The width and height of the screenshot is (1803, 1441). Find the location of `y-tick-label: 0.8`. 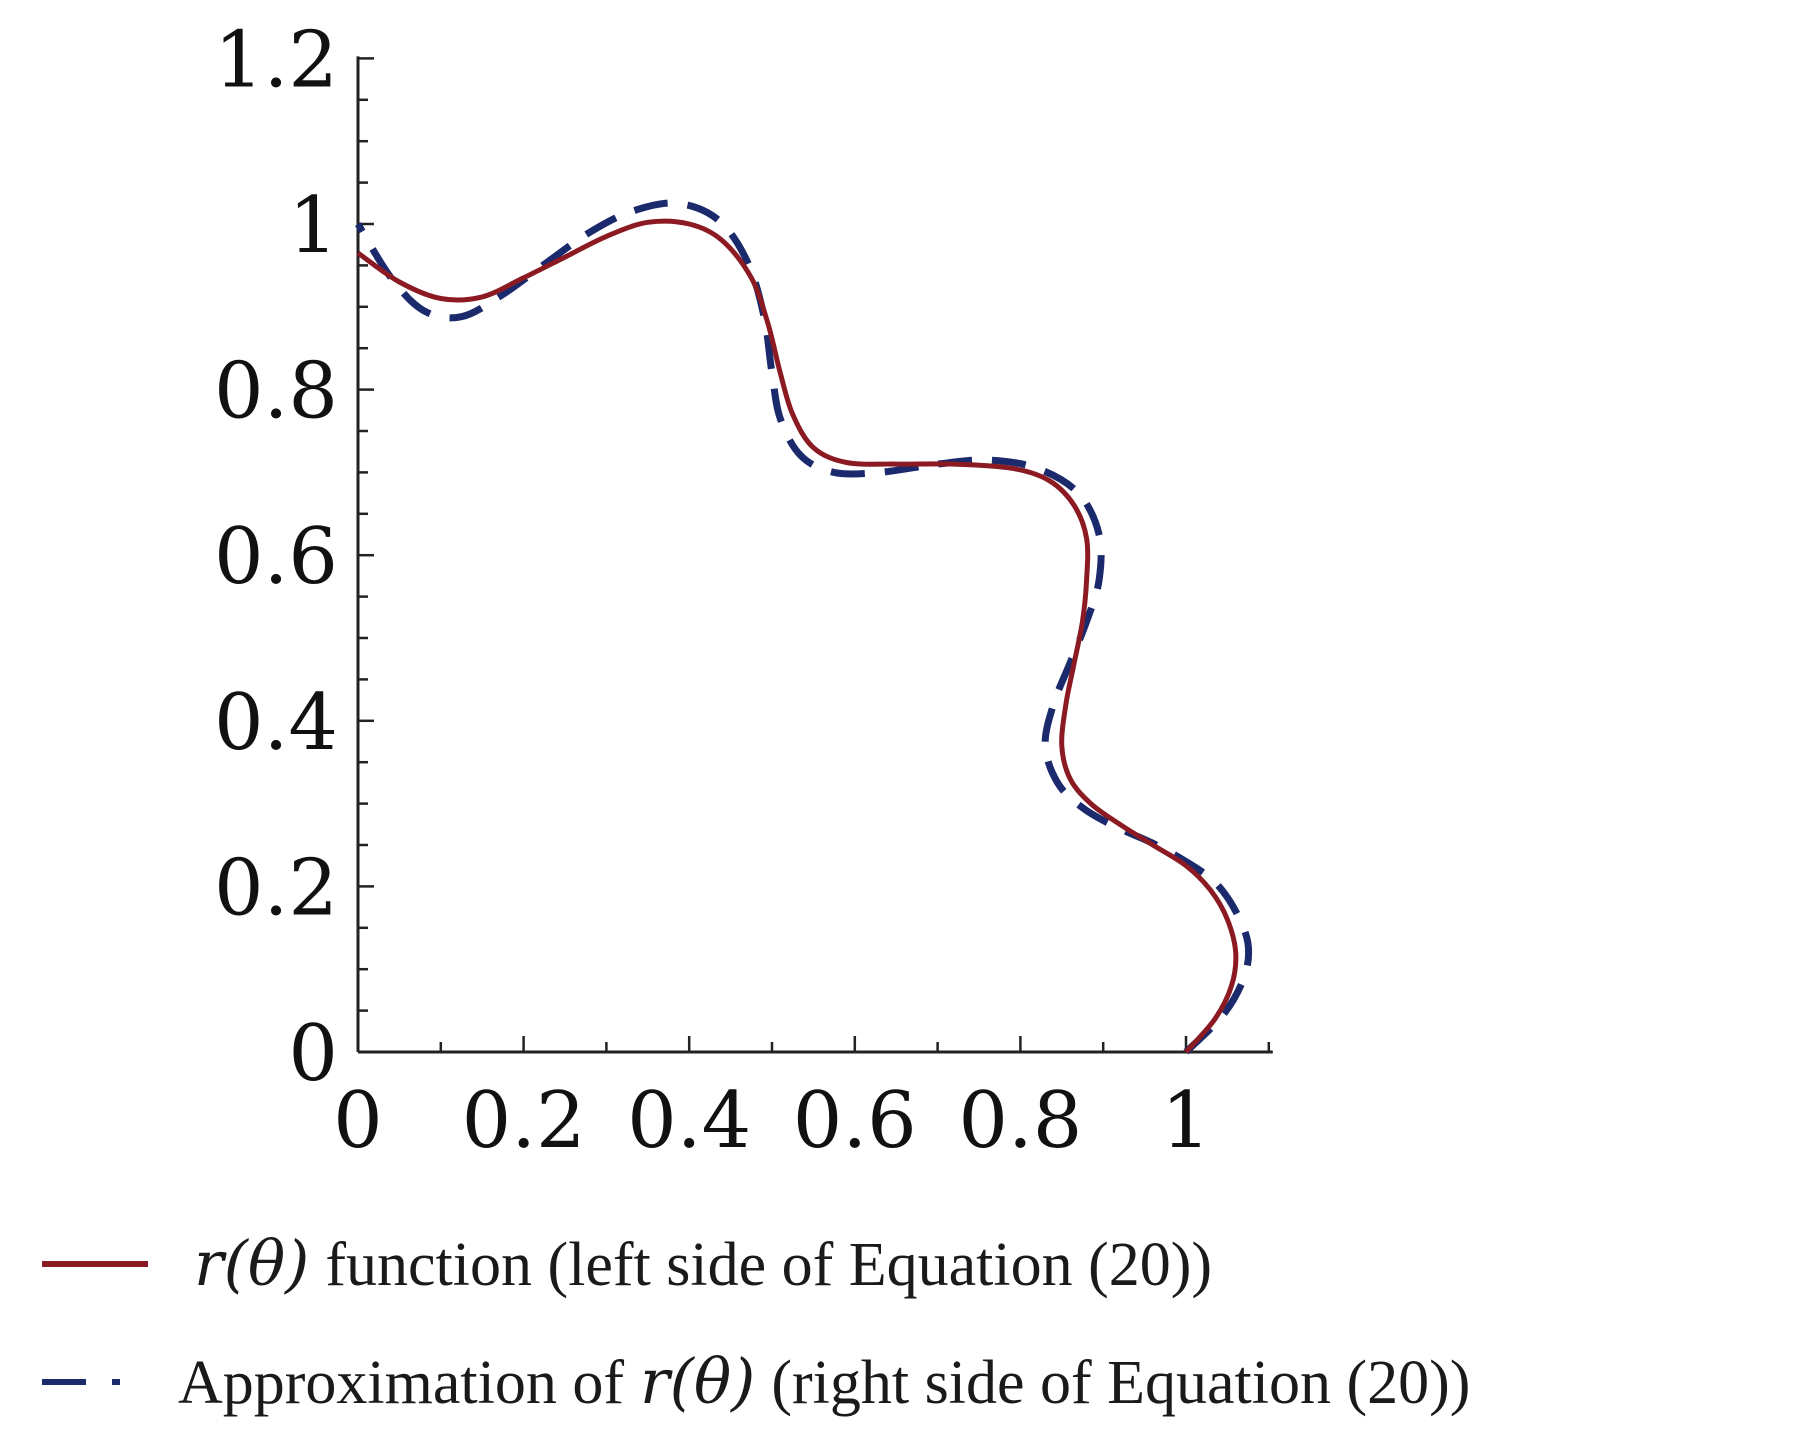

y-tick-label: 0.8 is located at coordinates (276, 392).